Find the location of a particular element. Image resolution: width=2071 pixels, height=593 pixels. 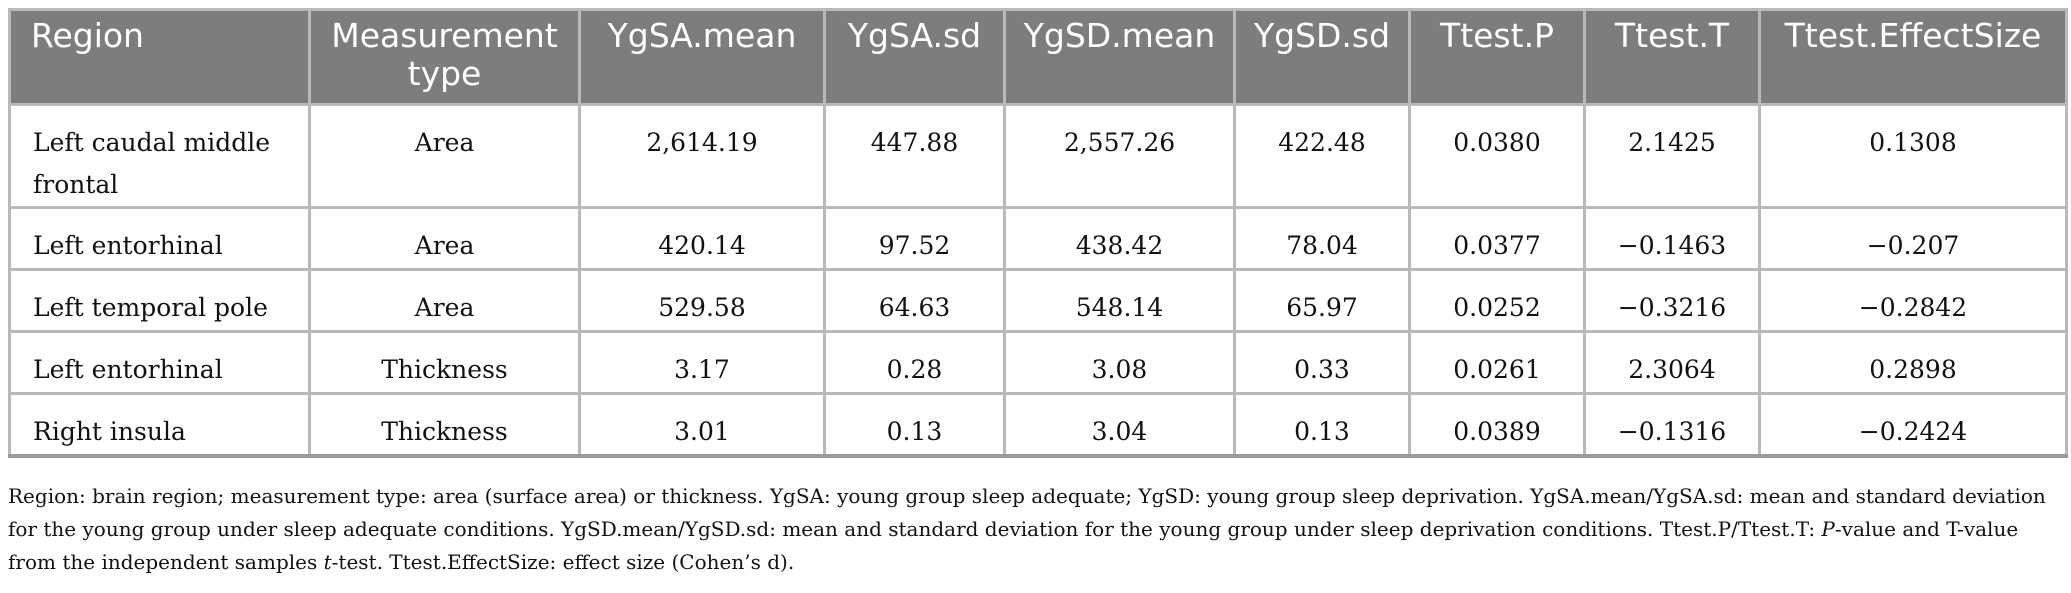

cell-ttest-p: 0.0261 is located at coordinates (1497, 362).